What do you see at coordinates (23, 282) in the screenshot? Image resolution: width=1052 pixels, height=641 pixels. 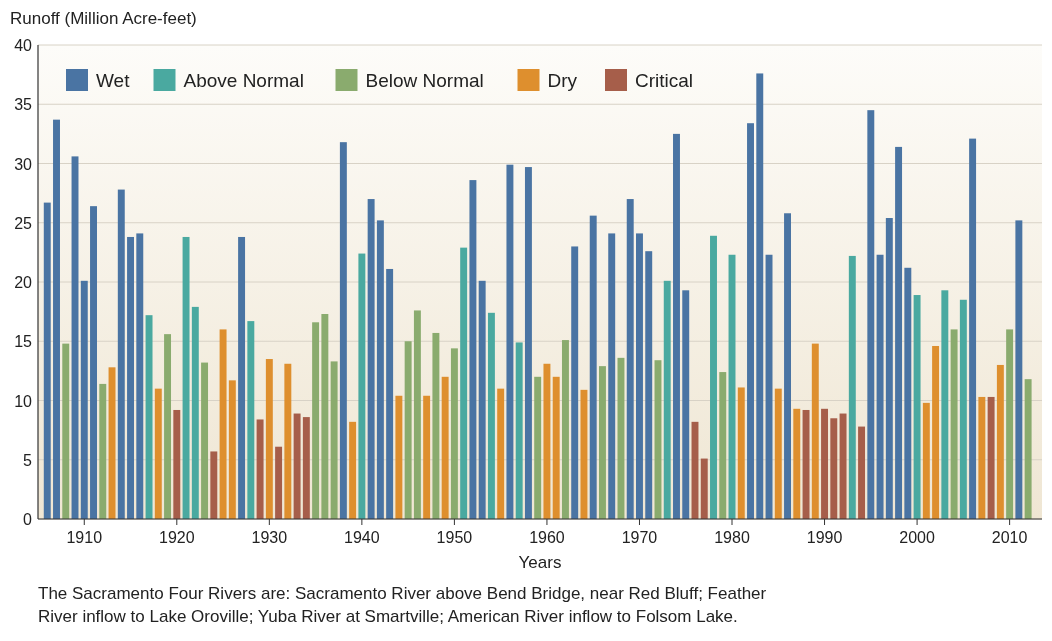 I see `y-tick-label: 20` at bounding box center [23, 282].